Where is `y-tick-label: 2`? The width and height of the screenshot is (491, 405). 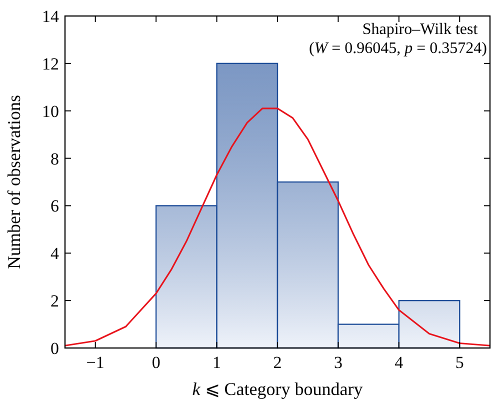
y-tick-label: 2 is located at coordinates (54, 301).